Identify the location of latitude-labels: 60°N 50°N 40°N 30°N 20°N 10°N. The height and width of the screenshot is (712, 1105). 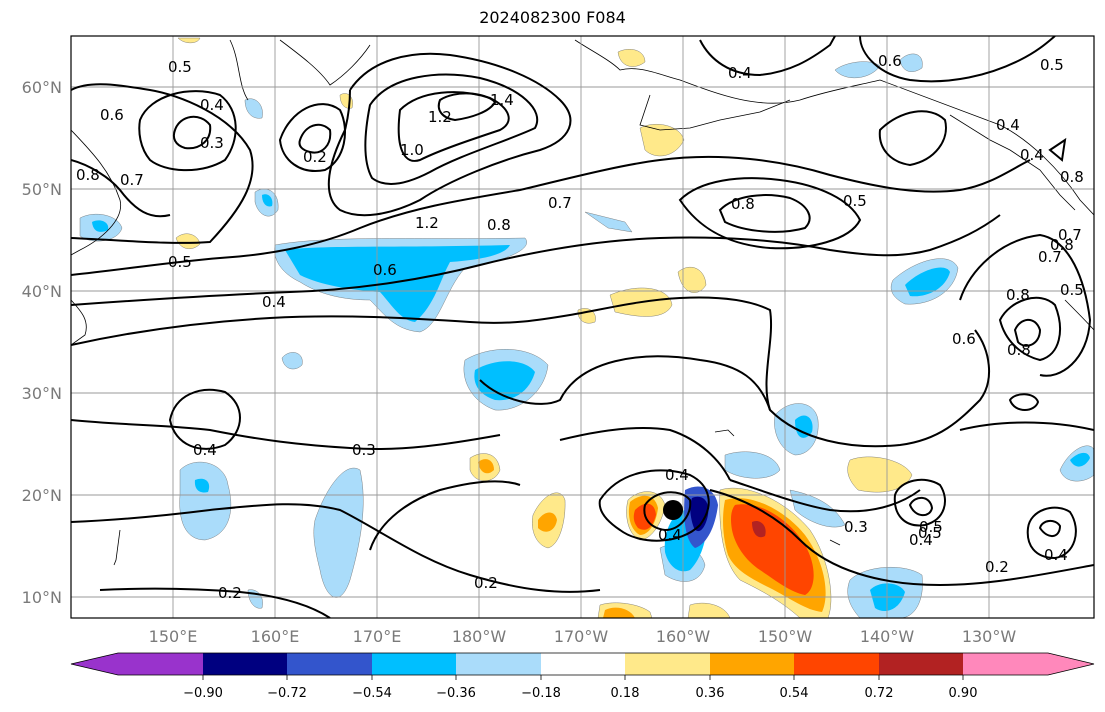
(42, 342).